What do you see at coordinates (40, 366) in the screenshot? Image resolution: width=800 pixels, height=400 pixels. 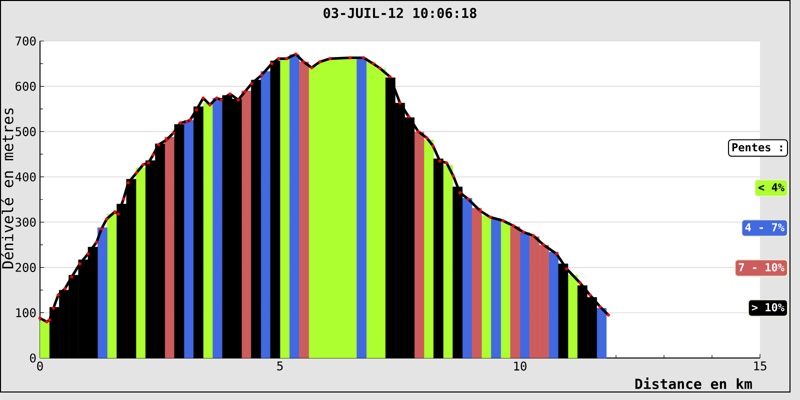 I see `x-tick-label: 0` at bounding box center [40, 366].